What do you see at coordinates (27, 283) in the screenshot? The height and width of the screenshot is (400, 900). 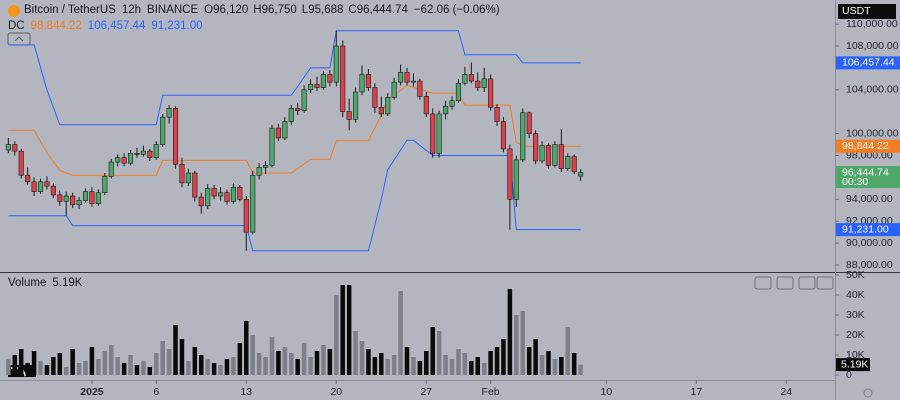 I see `volume-title: Volume` at bounding box center [27, 283].